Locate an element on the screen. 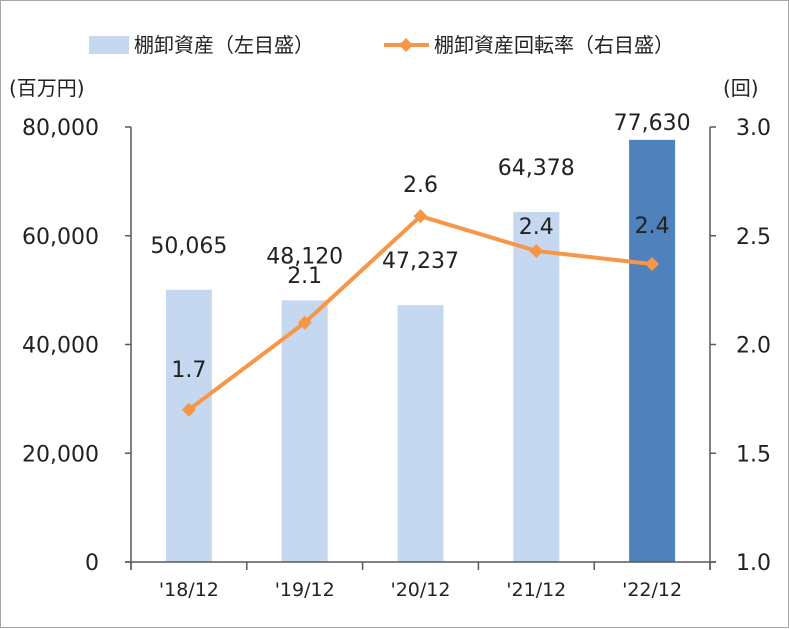  turnover-value-label: 2.1 is located at coordinates (304, 276).